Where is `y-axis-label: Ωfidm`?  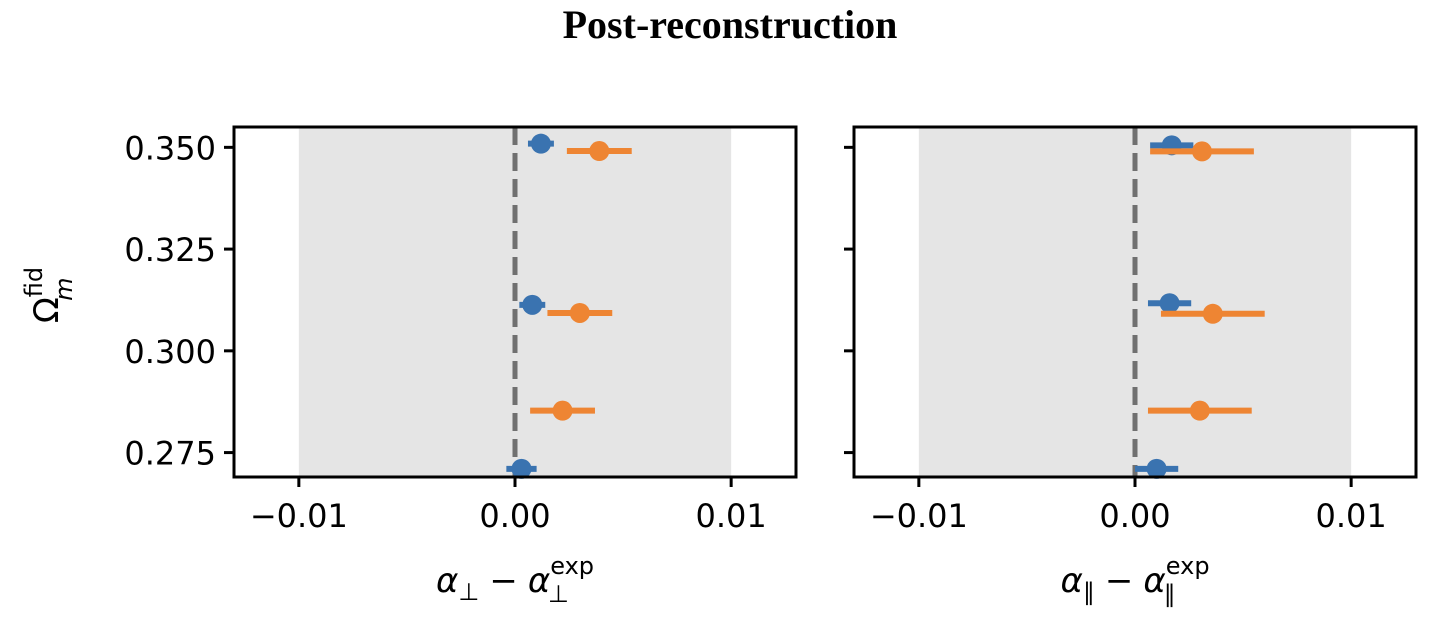
y-axis-label: Ωfidm is located at coordinates (49, 295).